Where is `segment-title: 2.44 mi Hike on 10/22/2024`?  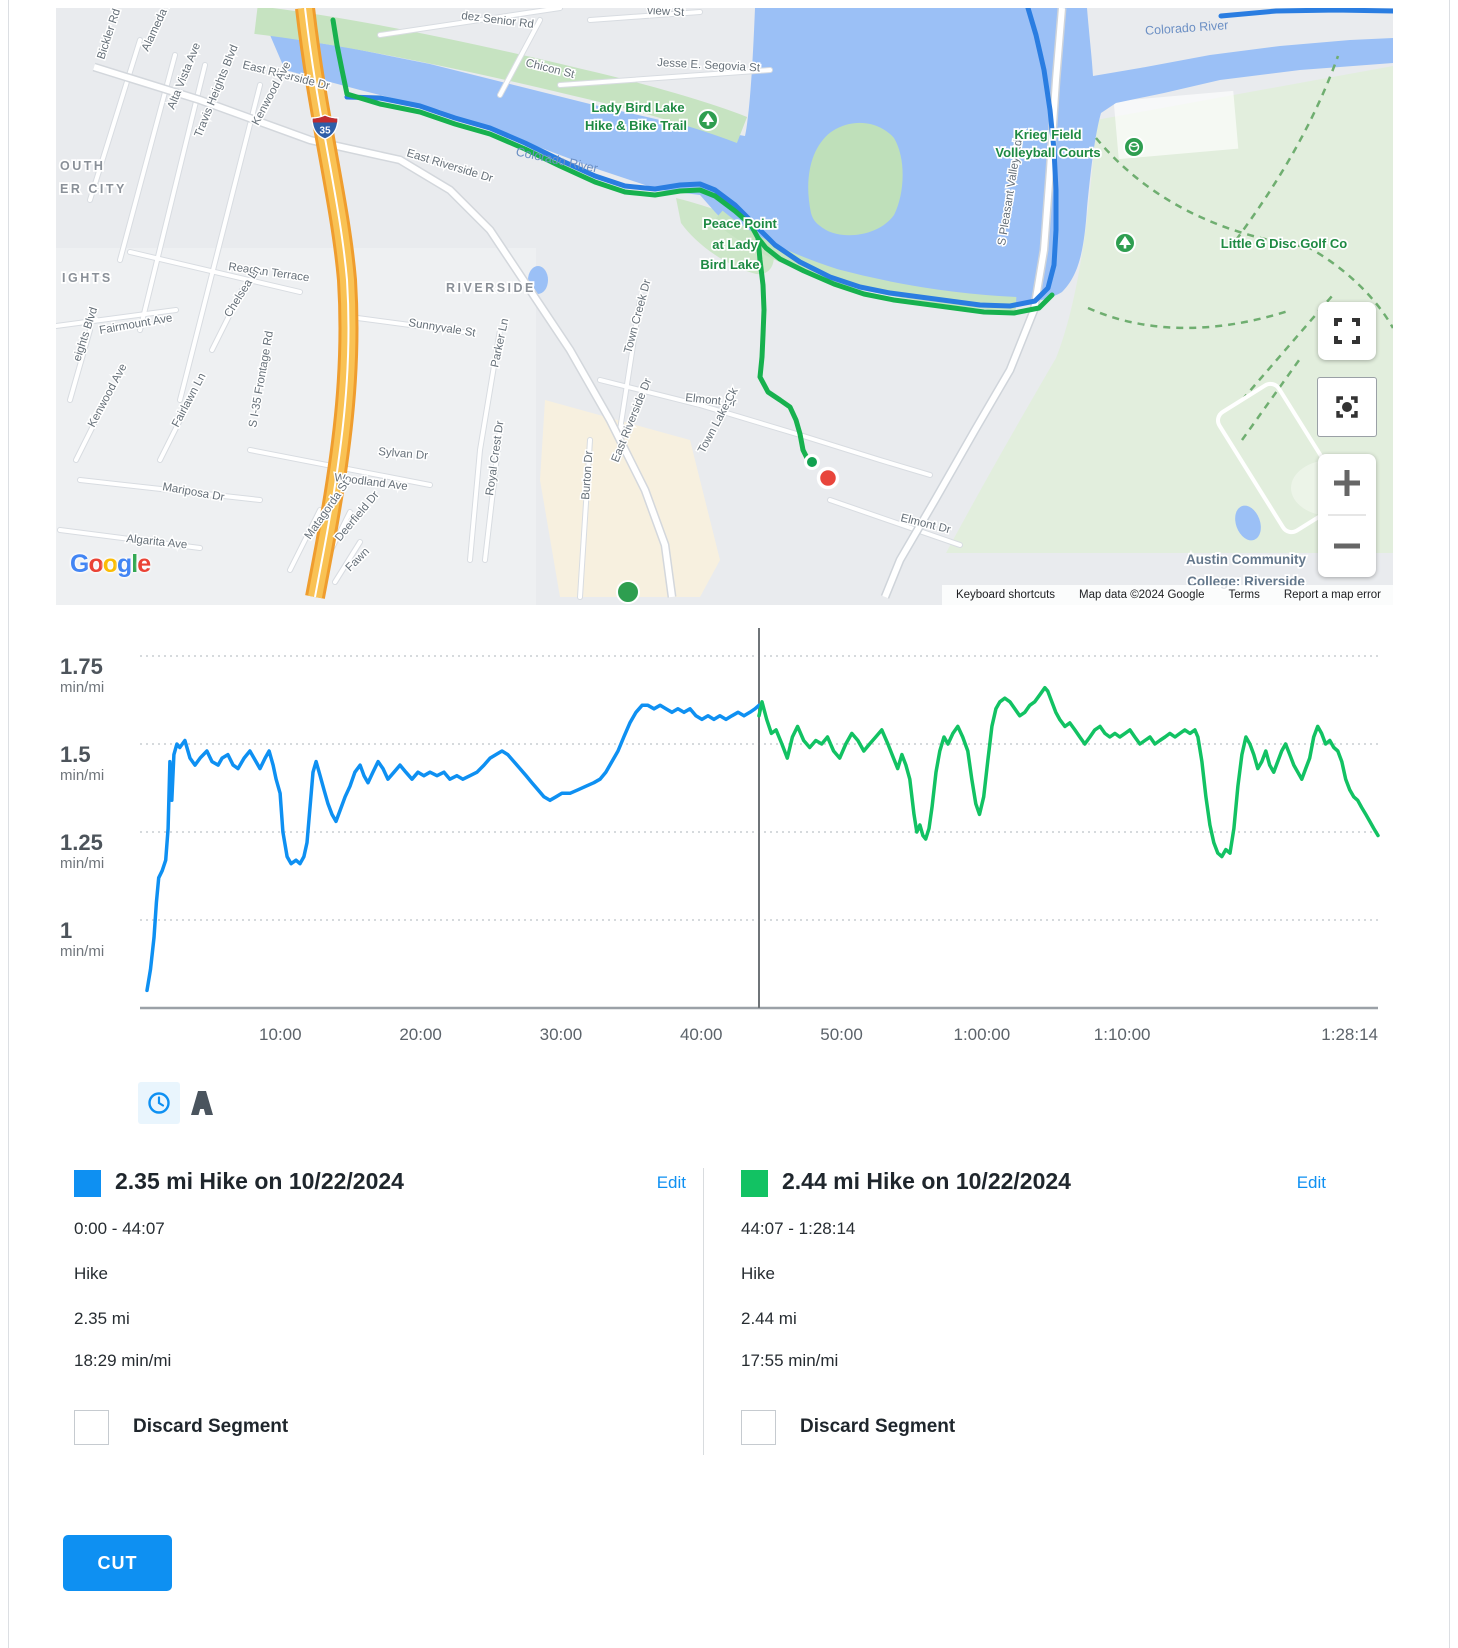
segment-title: 2.44 mi Hike on 10/22/2024 is located at coordinates (926, 1181).